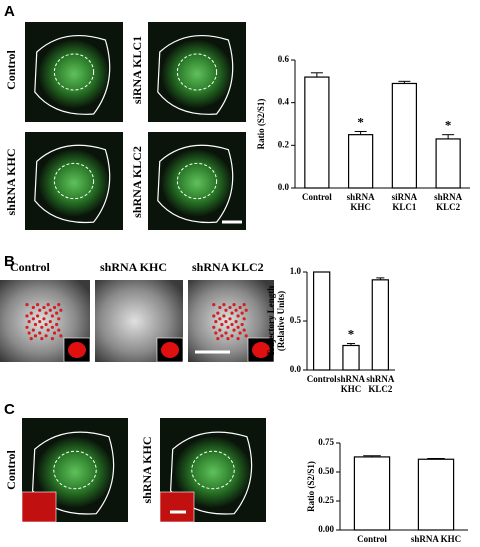  What do you see at coordinates (326, 471) in the screenshot?
I see `y-tick-label: 0.50` at bounding box center [326, 471].